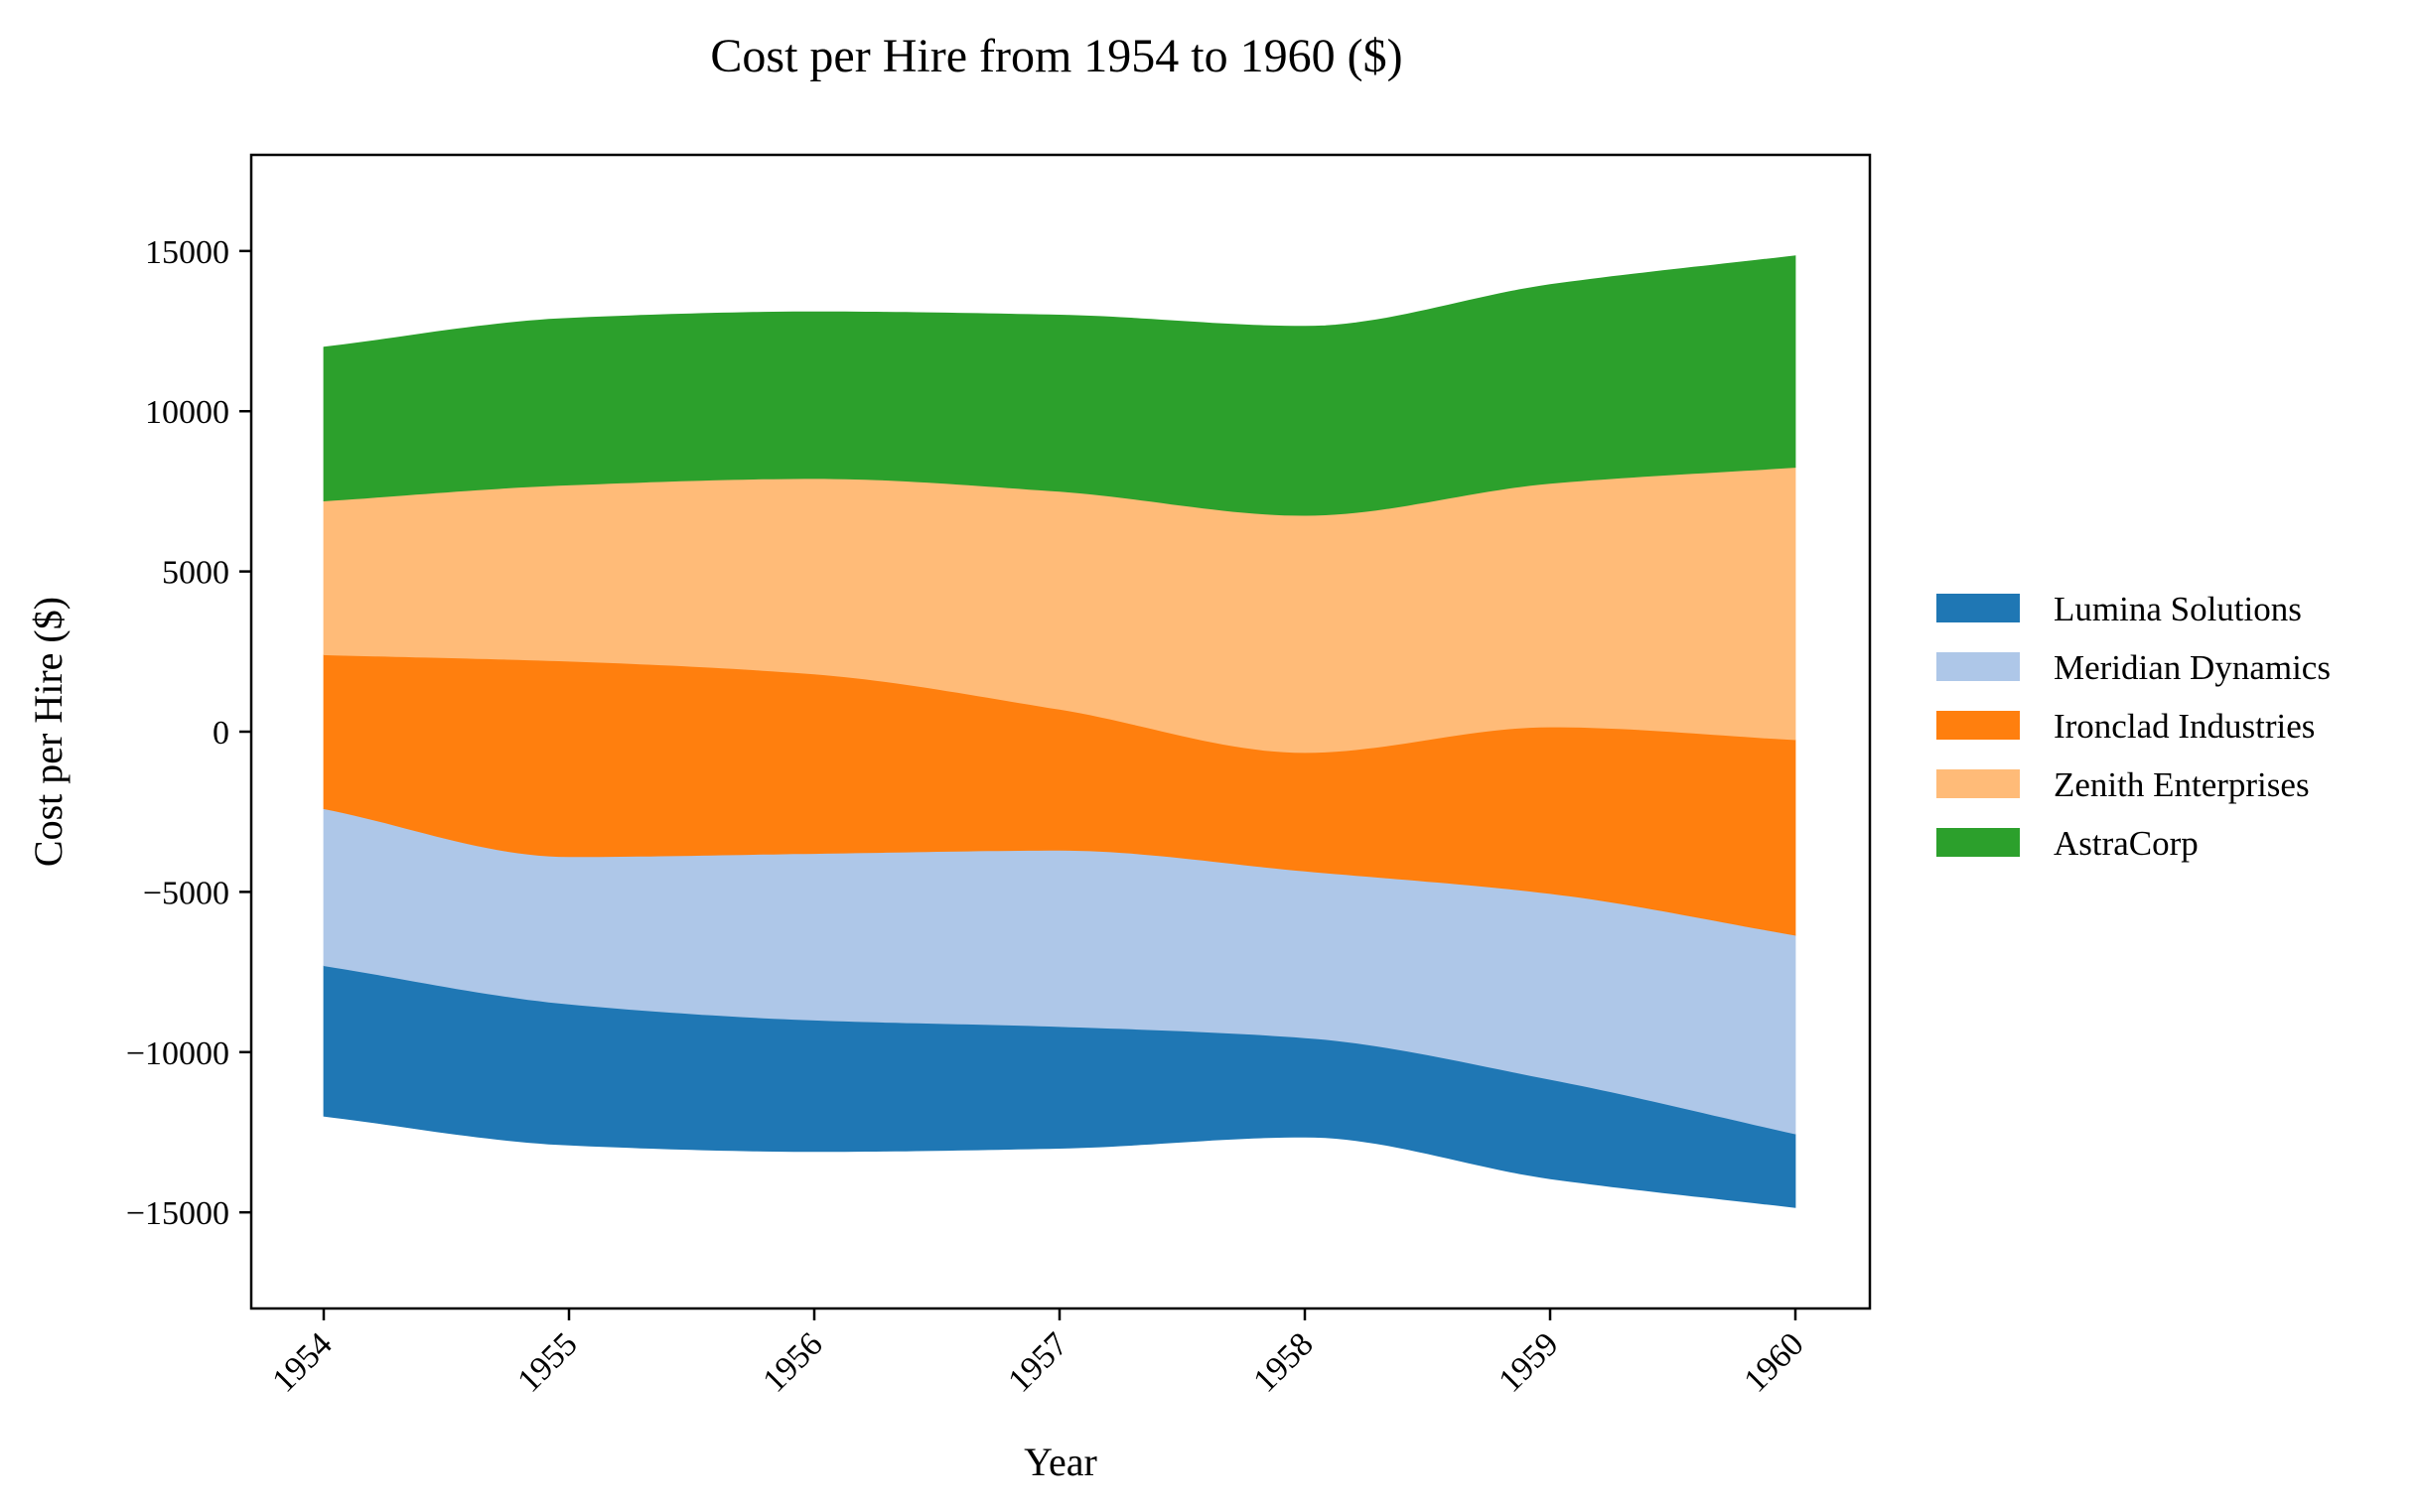 This screenshot has height=1512, width=2419. I want to click on x-tick-label: 1954, so click(302, 1362).